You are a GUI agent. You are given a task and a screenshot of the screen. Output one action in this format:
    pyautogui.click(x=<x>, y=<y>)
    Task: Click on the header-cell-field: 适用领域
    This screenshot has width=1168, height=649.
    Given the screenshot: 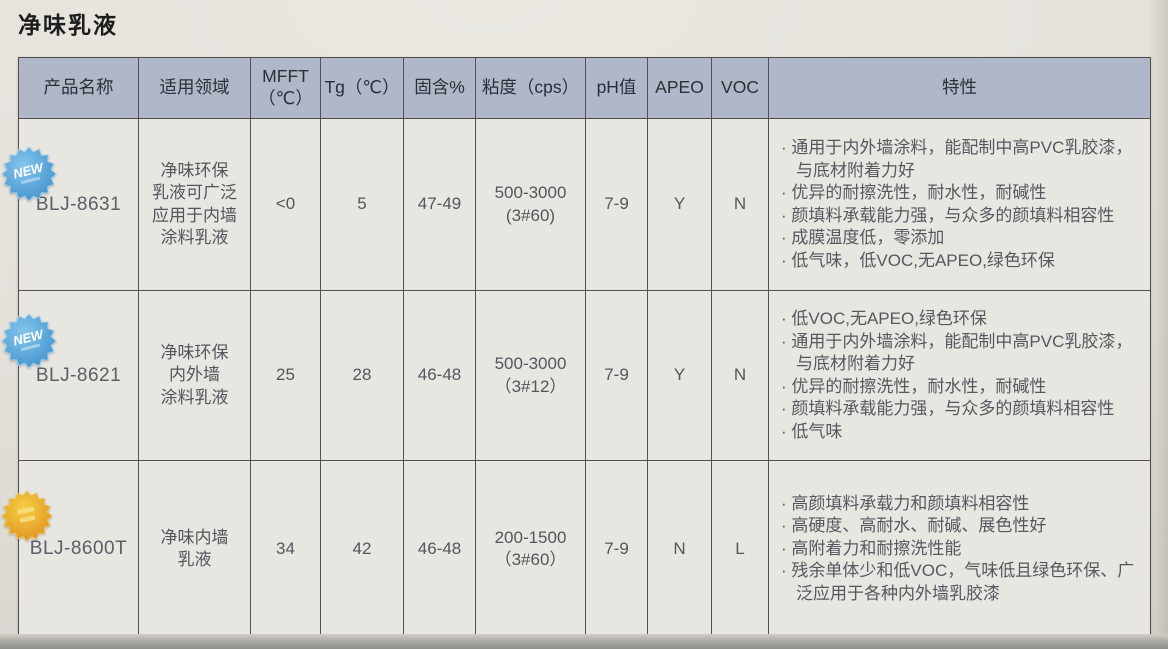 What is the action you would take?
    pyautogui.click(x=195, y=88)
    